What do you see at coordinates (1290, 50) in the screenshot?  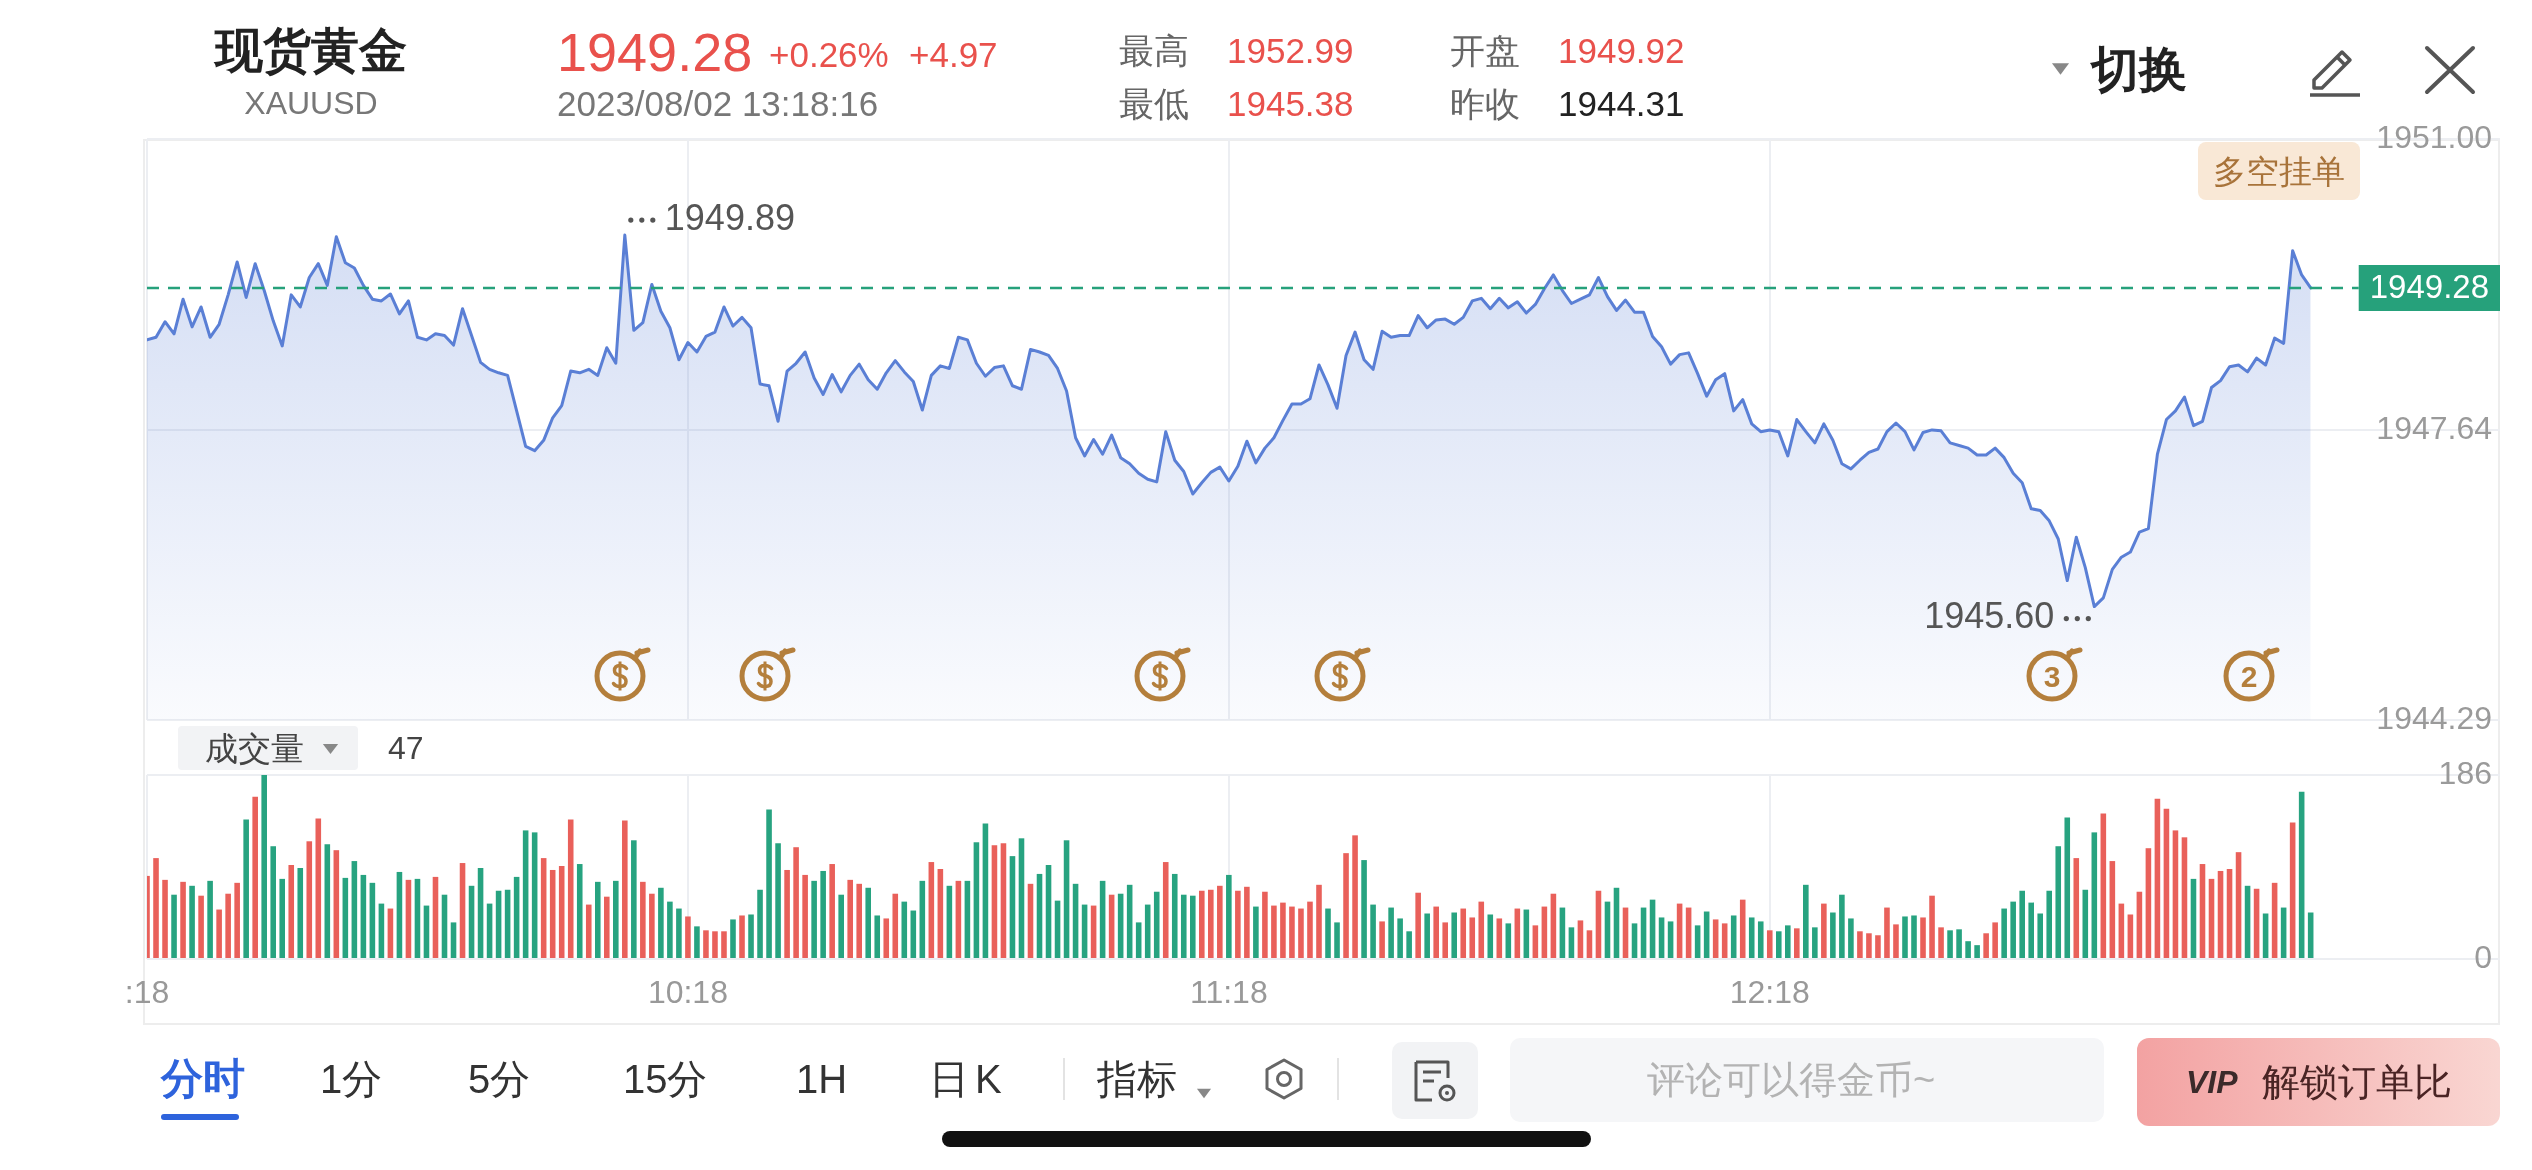 I see `text: 1952.99` at bounding box center [1290, 50].